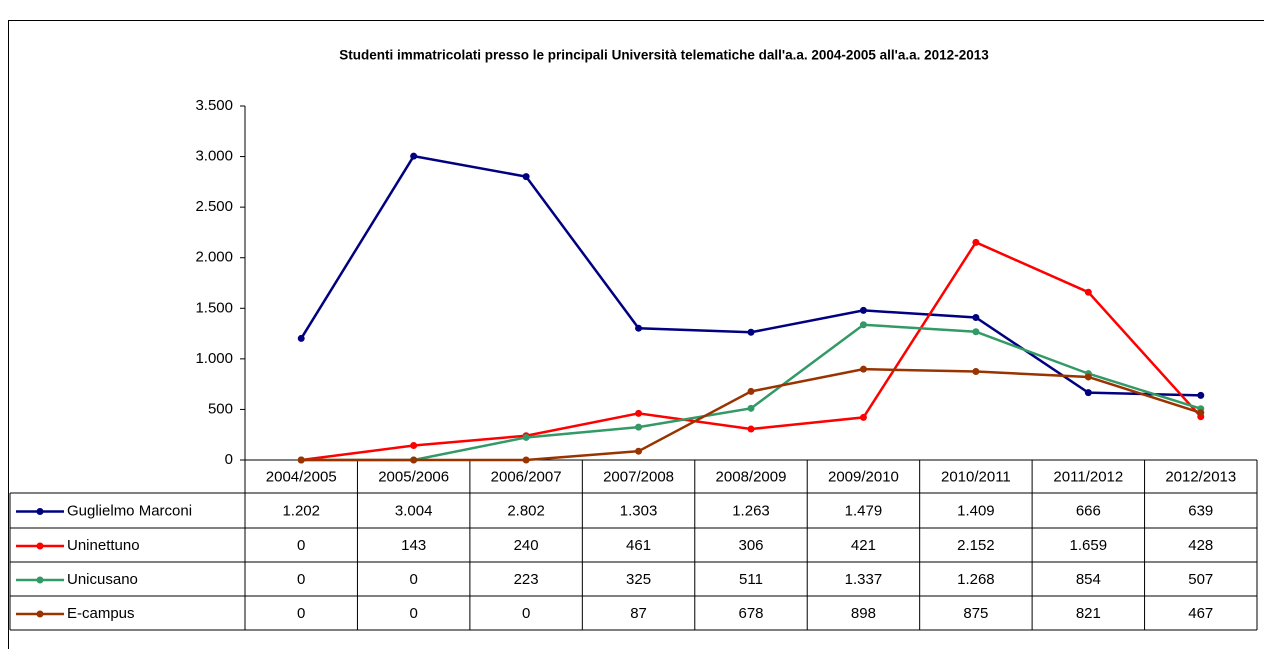 The image size is (1264, 649). Describe the element at coordinates (214, 307) in the screenshot. I see `y-tick-label: 1.500` at that location.